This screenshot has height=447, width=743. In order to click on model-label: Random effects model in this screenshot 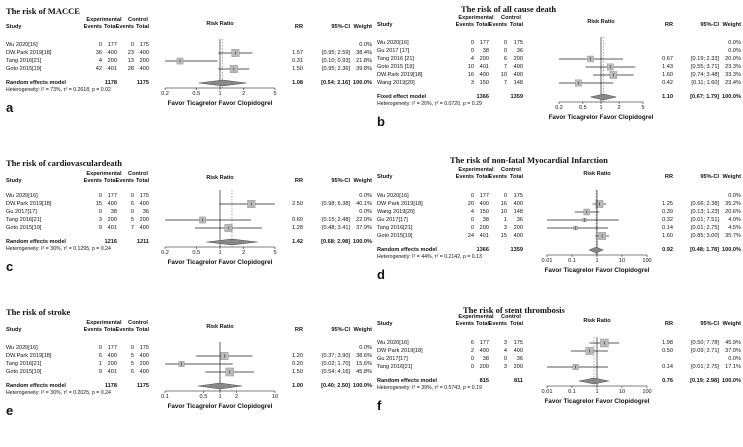, I will do `click(36, 83)`.